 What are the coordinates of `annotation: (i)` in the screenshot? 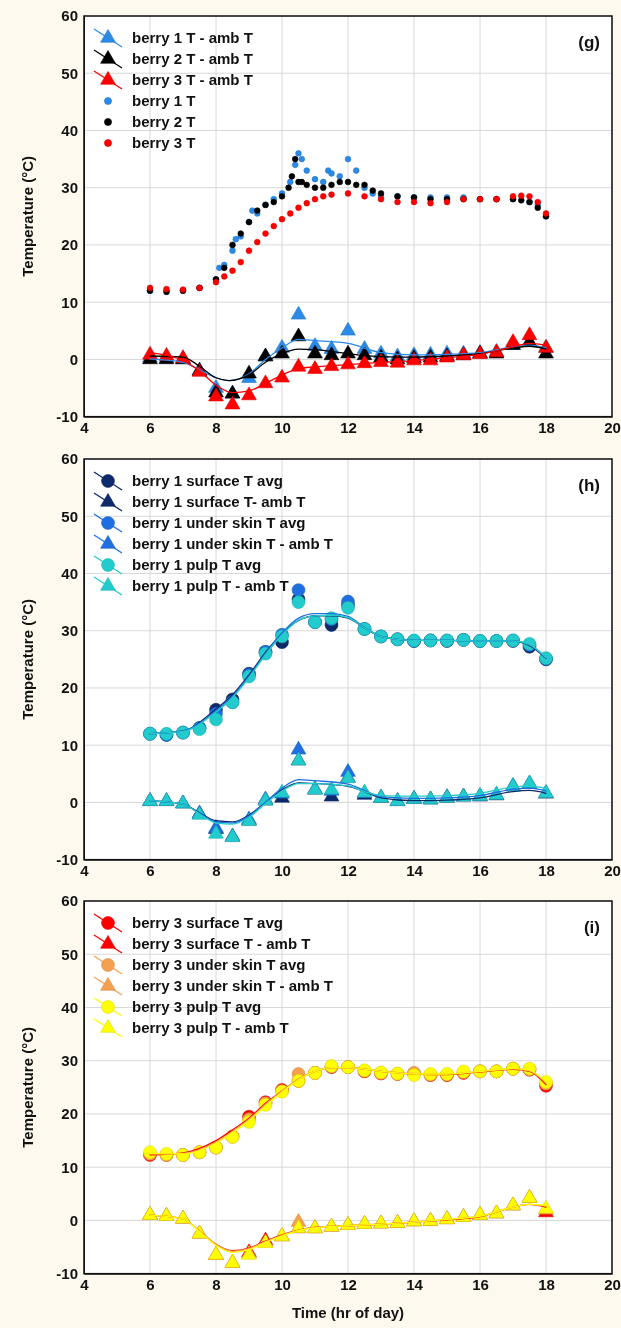 It's located at (591, 928).